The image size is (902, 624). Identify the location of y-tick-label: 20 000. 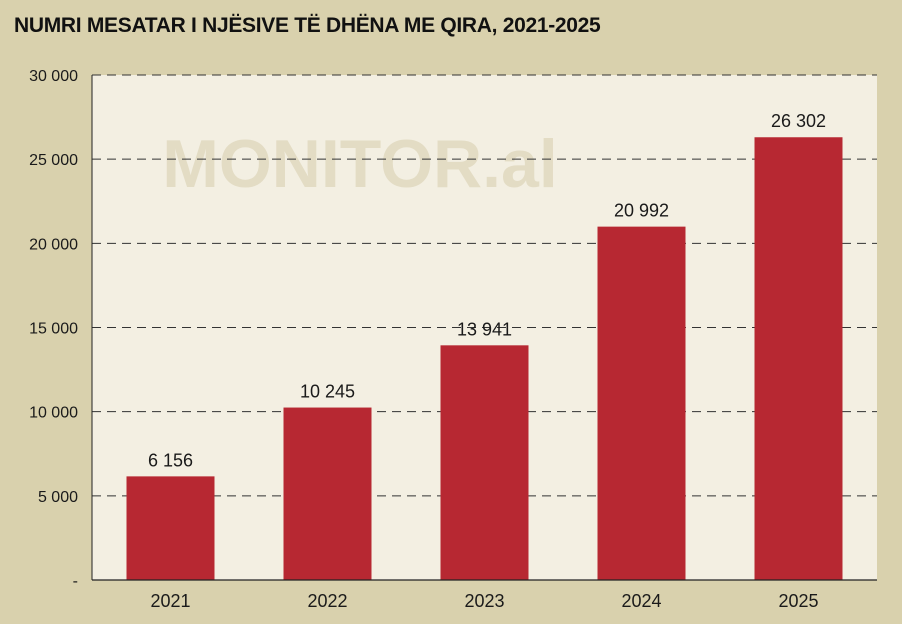
(53, 244).